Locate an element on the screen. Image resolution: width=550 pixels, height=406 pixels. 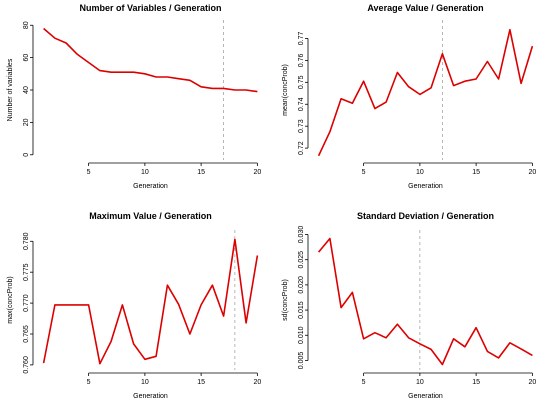
y-tick-label: 40 is located at coordinates (26, 90).